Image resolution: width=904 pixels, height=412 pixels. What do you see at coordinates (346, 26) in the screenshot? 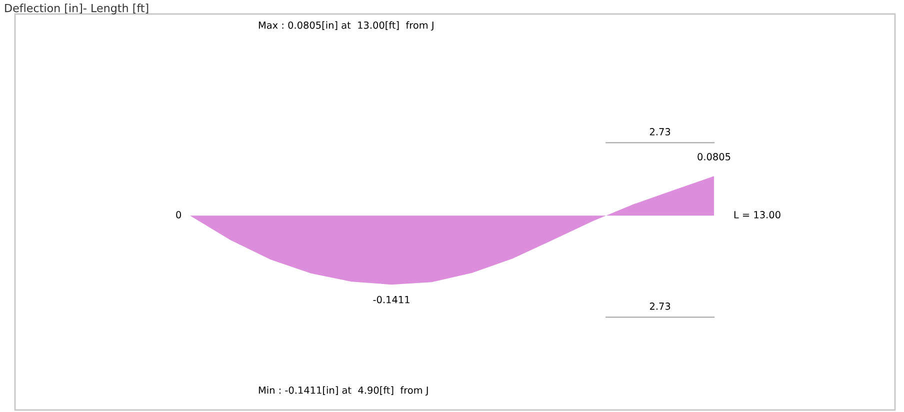
I see `text: Max : 0.0805[in] at 13.00[ft] from J` at bounding box center [346, 26].